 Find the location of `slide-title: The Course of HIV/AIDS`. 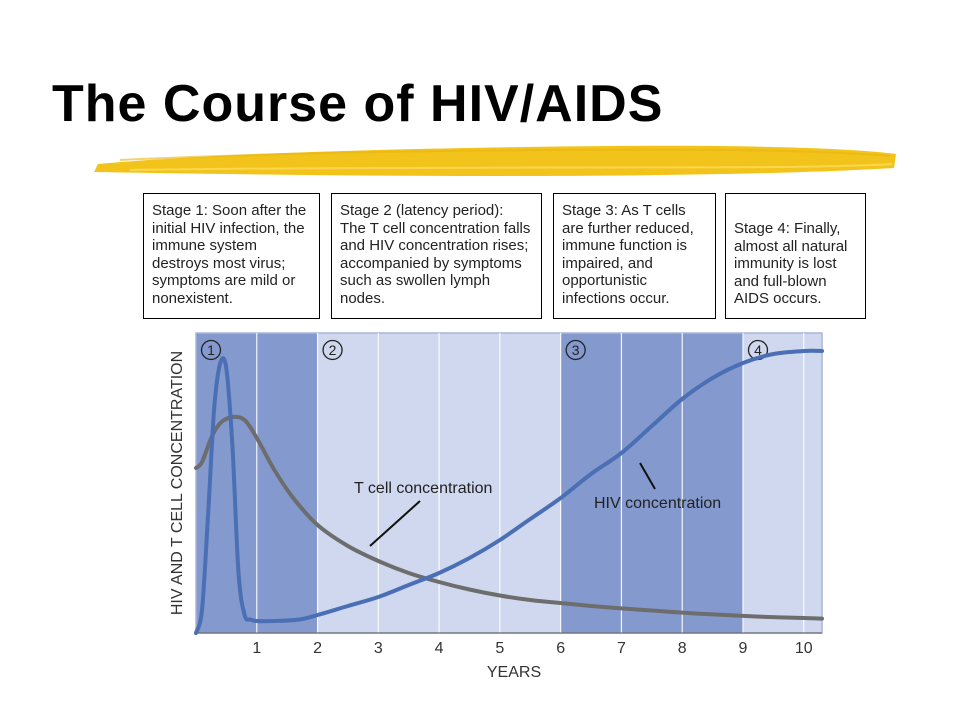

slide-title: The Course of HIV/AIDS is located at coordinates (358, 104).